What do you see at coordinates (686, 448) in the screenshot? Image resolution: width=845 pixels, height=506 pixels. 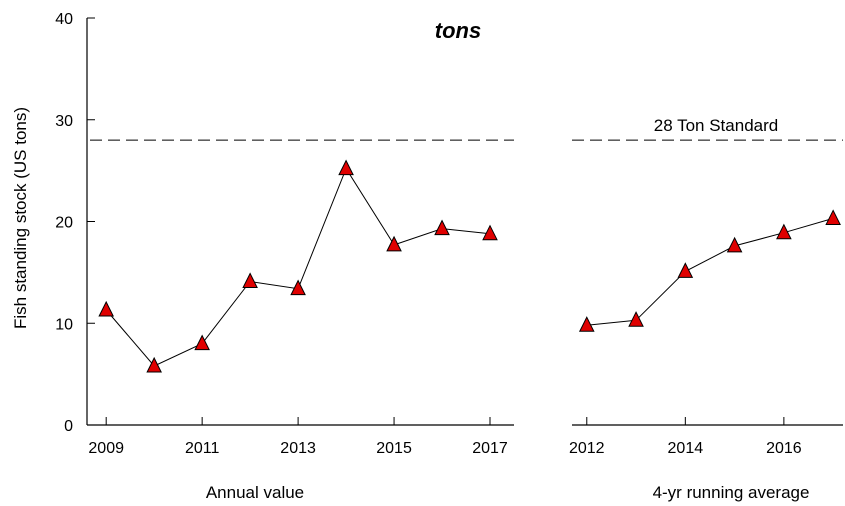 I see `x-tick-label: 2014` at bounding box center [686, 448].